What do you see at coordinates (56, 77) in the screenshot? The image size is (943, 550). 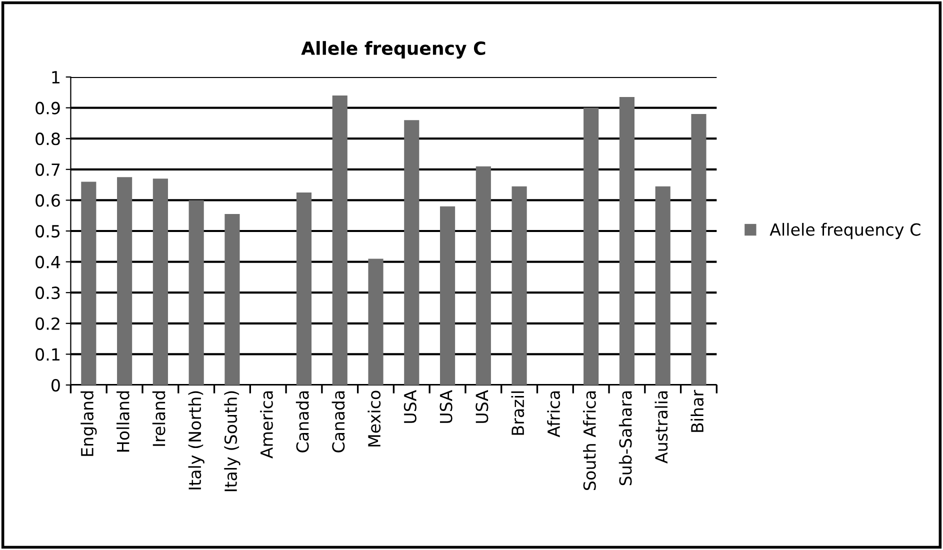 I see `y-tick-label: 1` at bounding box center [56, 77].